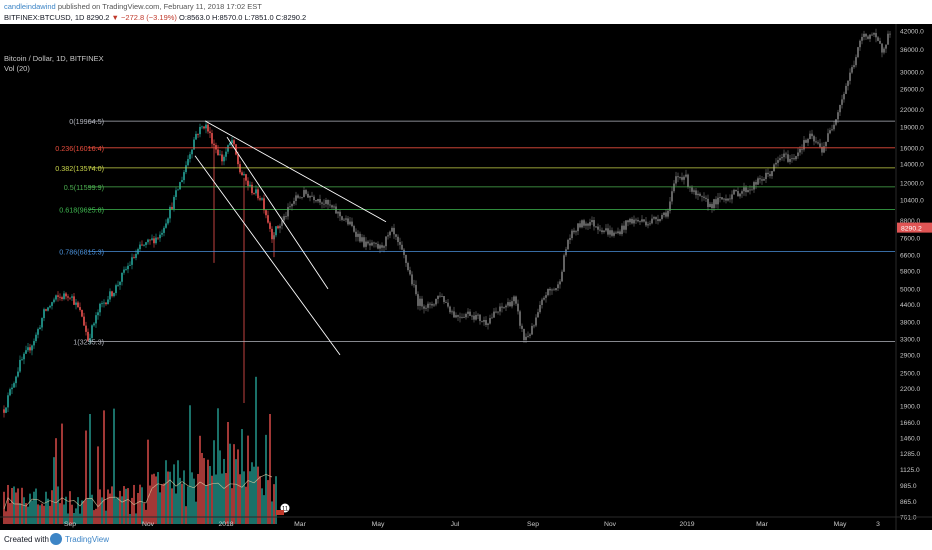 The width and height of the screenshot is (932, 550). I want to click on tradingview-logo-icon, so click(56, 539).